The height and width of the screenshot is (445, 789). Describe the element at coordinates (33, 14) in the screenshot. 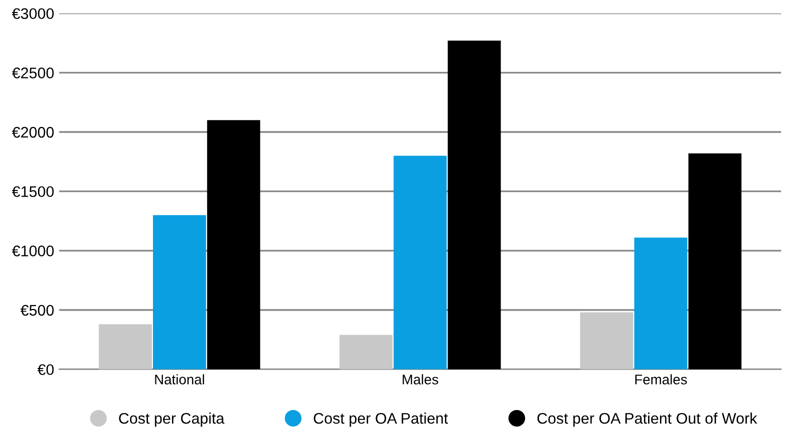

I see `y-tick-label: €3000` at that location.